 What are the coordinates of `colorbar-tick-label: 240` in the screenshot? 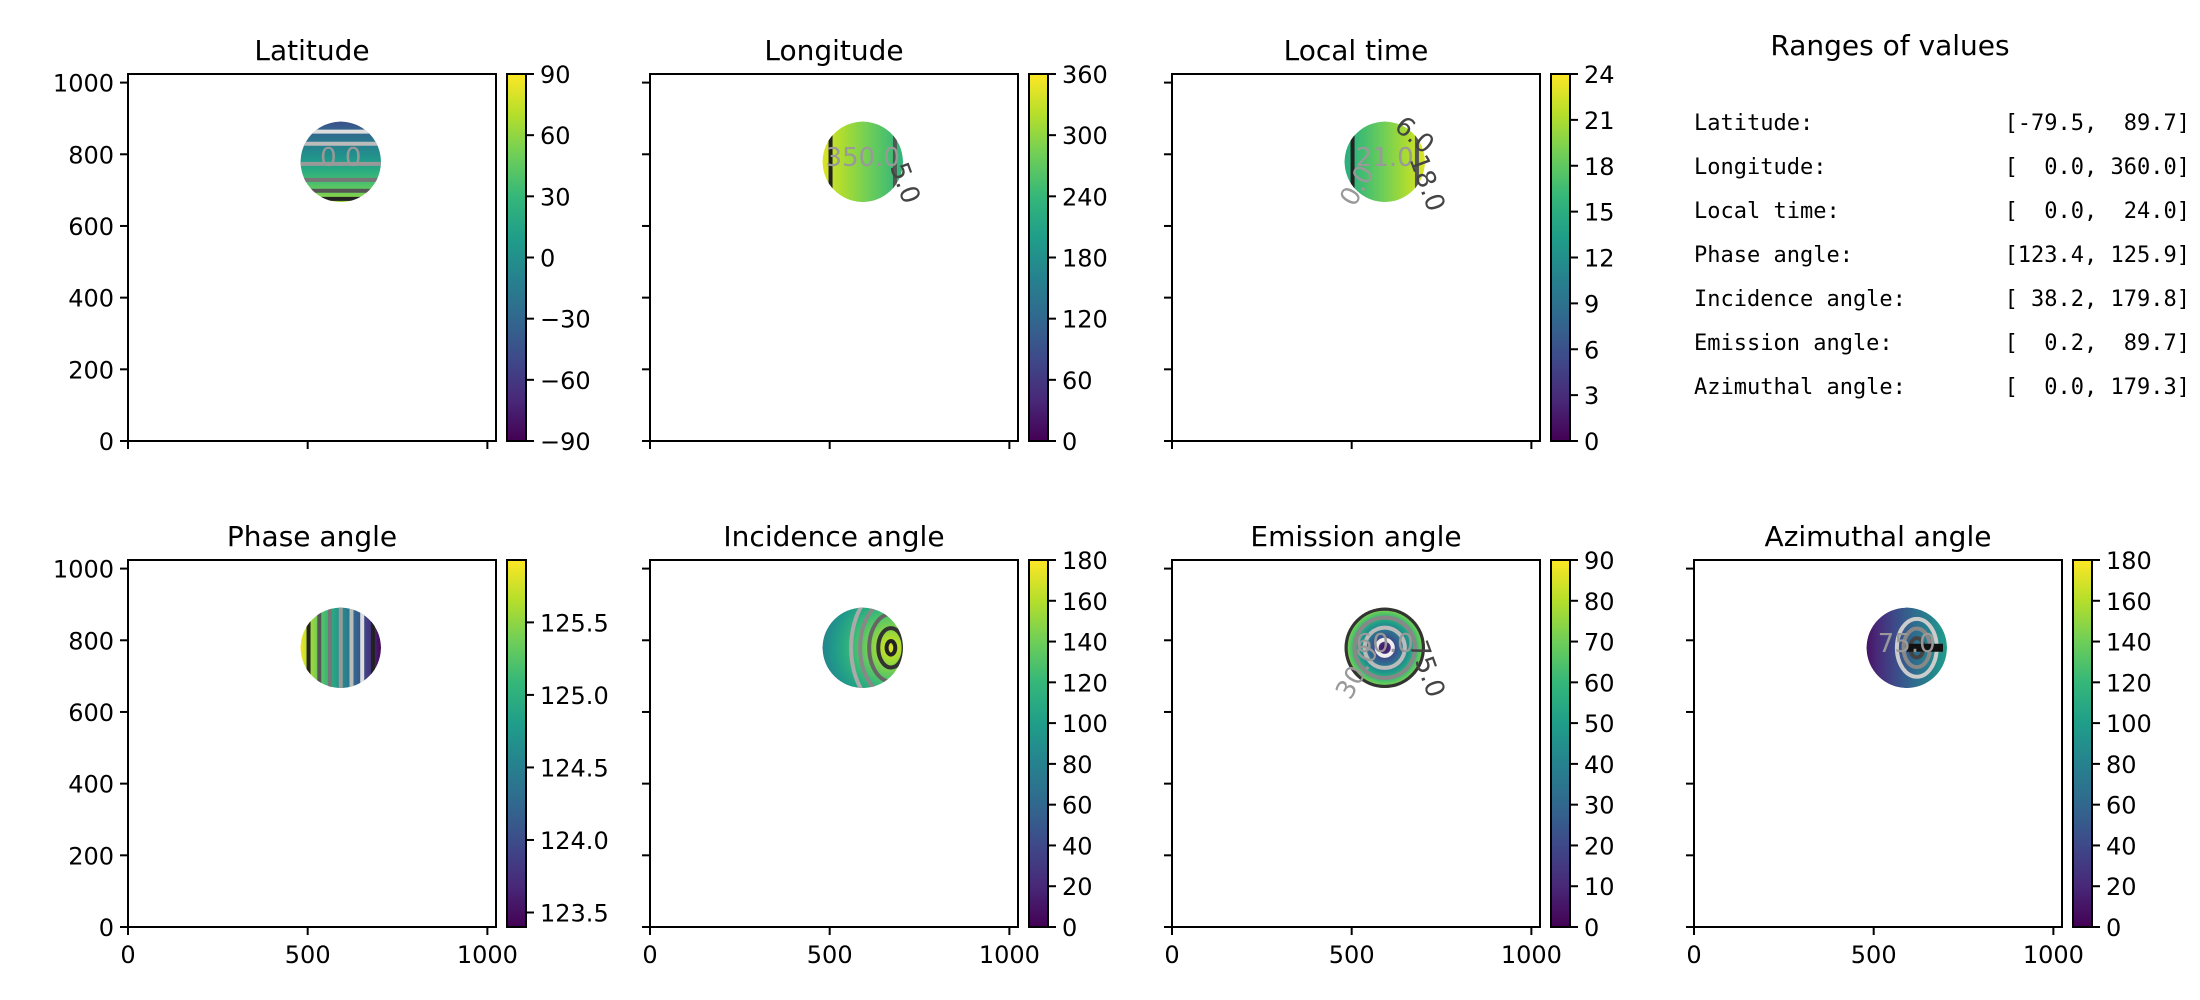 It's located at (1085, 197).